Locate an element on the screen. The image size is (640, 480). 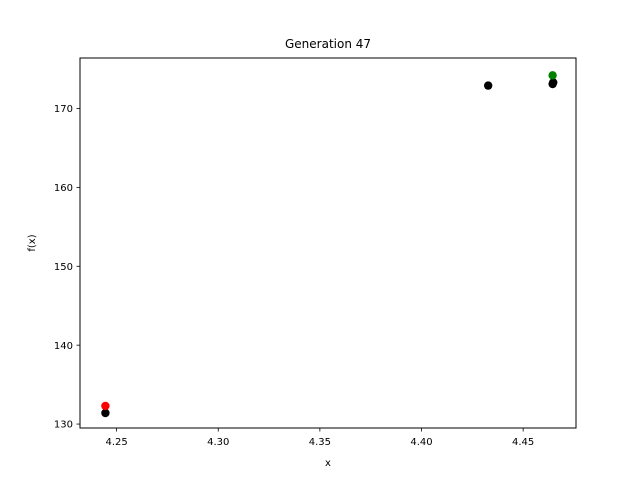
x-tick-label: 4.25 is located at coordinates (116, 442).